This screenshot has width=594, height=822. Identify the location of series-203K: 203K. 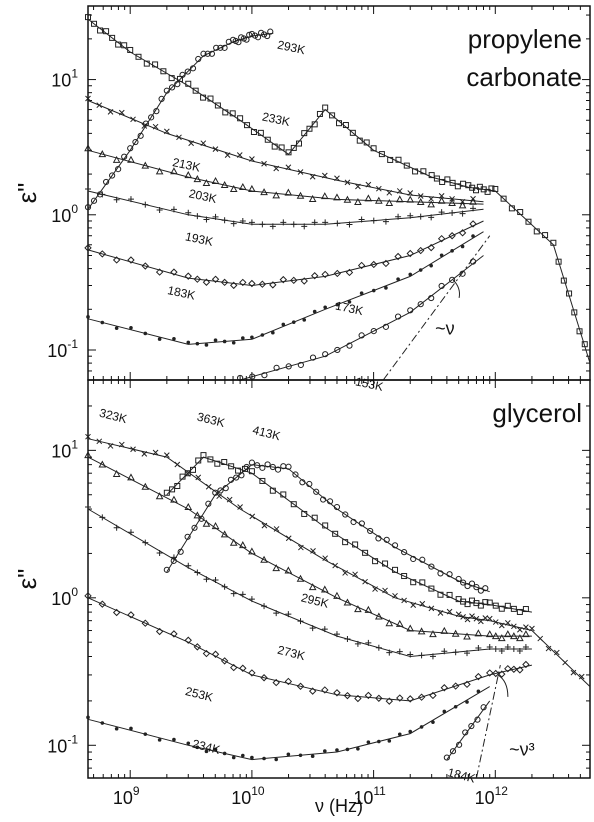
(284, 176).